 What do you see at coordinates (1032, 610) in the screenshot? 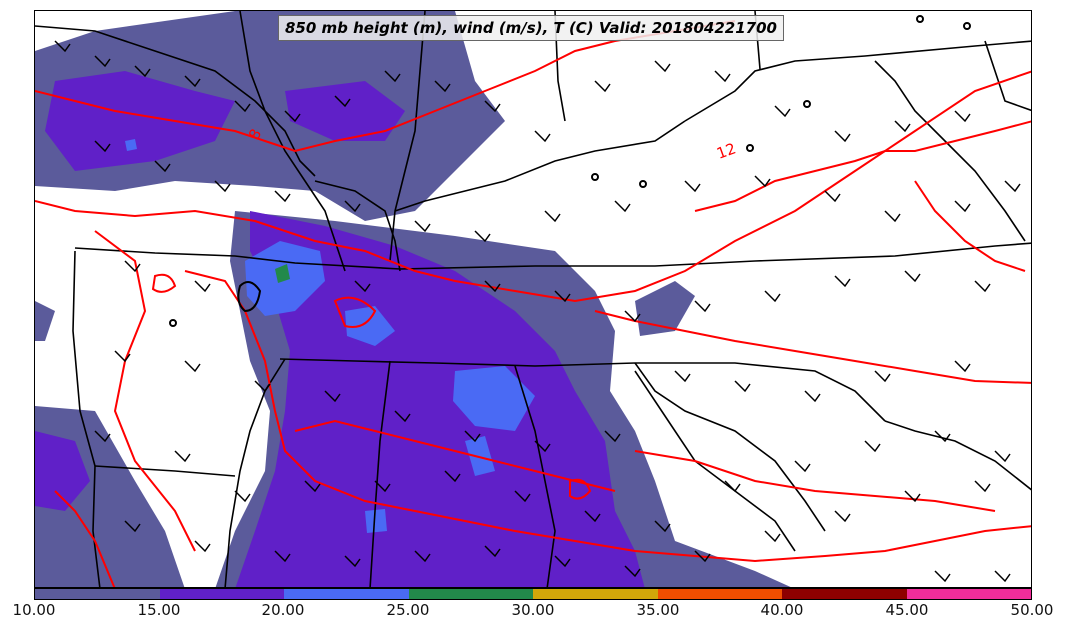
I see `colorbar-tick-label: 50.00` at bounding box center [1032, 610].